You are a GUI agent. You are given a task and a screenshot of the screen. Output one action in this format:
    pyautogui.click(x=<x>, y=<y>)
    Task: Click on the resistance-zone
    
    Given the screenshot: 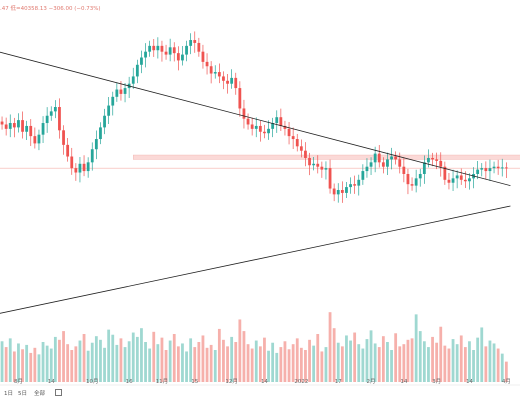 What is the action you would take?
    pyautogui.click(x=326, y=157)
    